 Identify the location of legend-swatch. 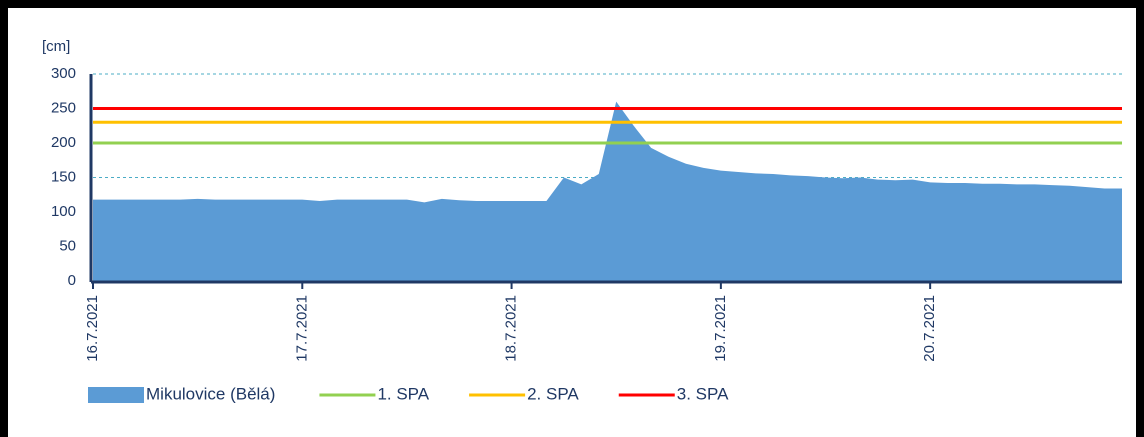
(116, 395).